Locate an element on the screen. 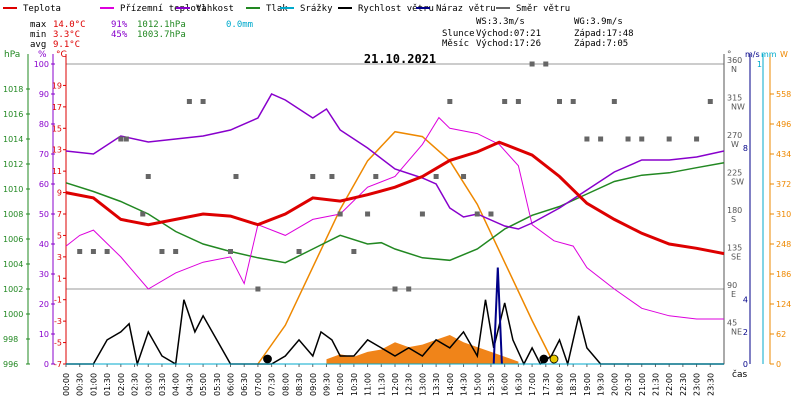  x-tick-label: 19:00 is located at coordinates (587, 384).